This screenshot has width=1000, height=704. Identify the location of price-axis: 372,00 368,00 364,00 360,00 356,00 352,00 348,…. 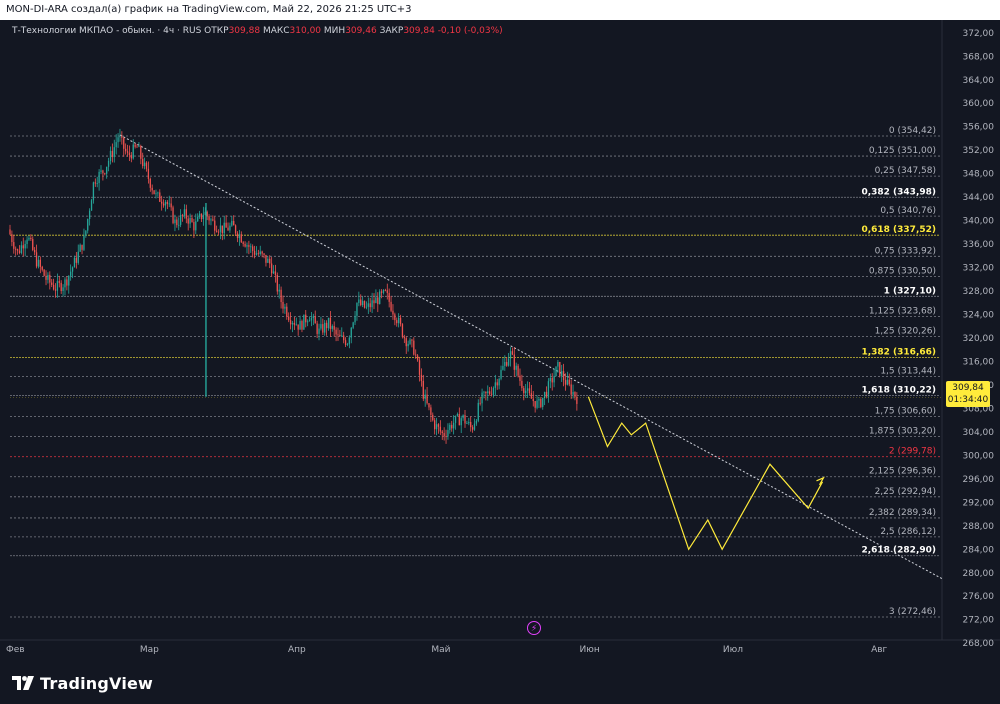
(979, 339).